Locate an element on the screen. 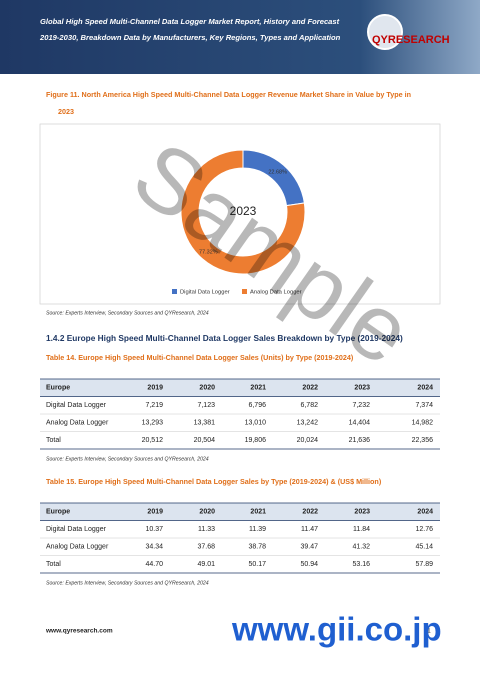 The height and width of the screenshot is (679, 480). table-cell: 7,219 is located at coordinates (154, 405).